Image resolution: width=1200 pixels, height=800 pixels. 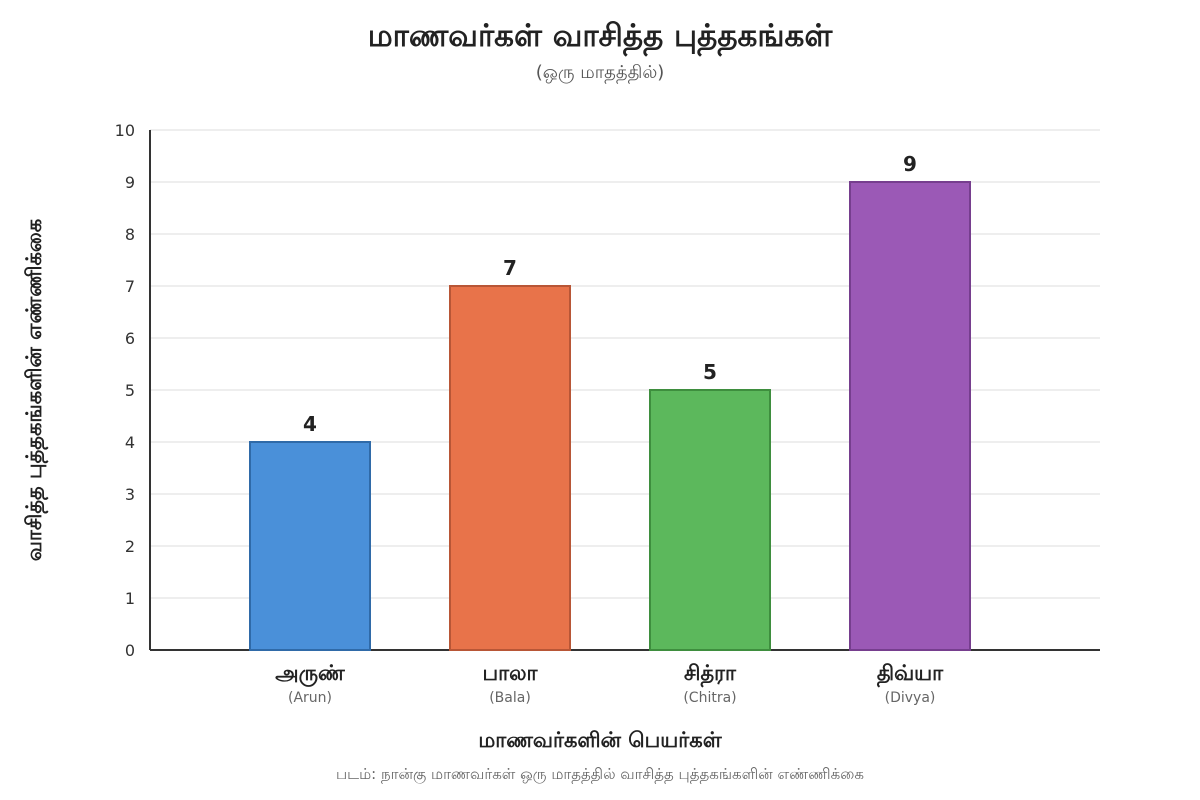 I want to click on chart-title: மாணவர்கள் வாசித்த புத்தகங்கள், so click(x=600, y=36).